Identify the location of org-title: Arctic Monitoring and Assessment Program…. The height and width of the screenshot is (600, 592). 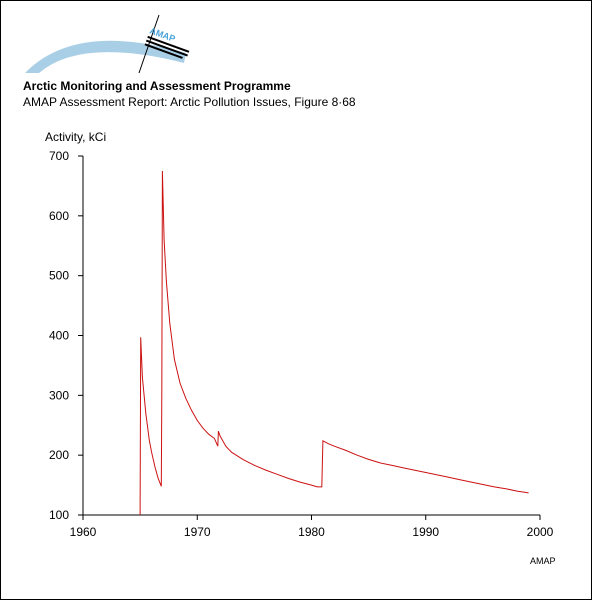
(157, 86).